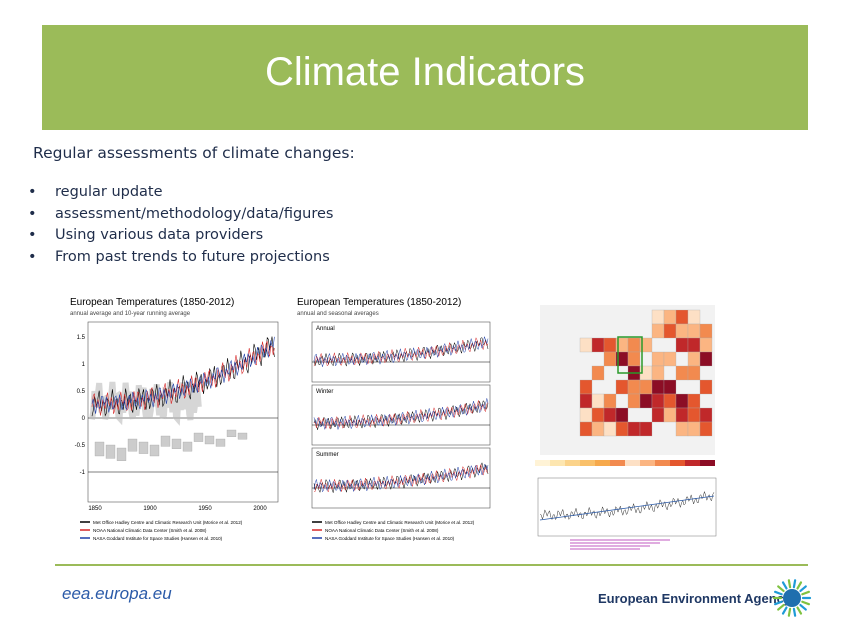  Describe the element at coordinates (83, 473) in the screenshot. I see `y-tick-label: -1` at that location.